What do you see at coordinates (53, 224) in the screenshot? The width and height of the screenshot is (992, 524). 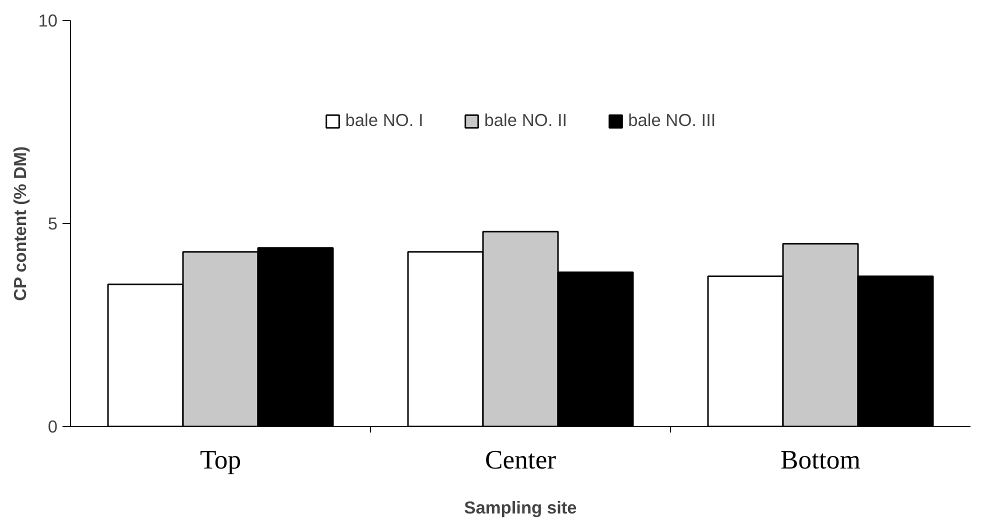 I see `y-tick-label: 5` at bounding box center [53, 224].